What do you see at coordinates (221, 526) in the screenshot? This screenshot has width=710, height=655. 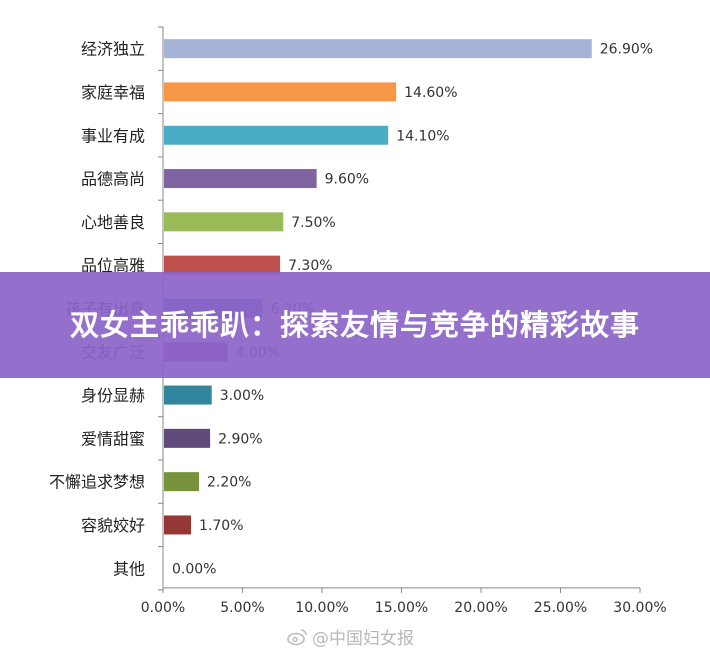 I see `value-label: 1.70%` at bounding box center [221, 526].